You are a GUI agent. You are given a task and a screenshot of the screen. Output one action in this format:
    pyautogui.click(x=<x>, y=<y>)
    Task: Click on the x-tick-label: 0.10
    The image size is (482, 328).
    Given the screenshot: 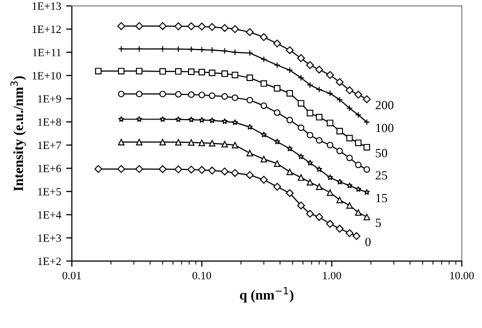 What is the action you would take?
    pyautogui.click(x=202, y=276)
    